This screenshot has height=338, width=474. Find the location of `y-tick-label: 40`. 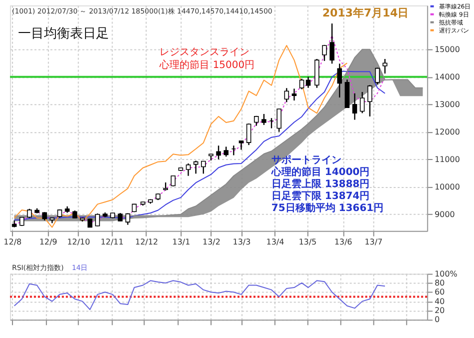

y-tick-label: 40 is located at coordinates (439, 301).